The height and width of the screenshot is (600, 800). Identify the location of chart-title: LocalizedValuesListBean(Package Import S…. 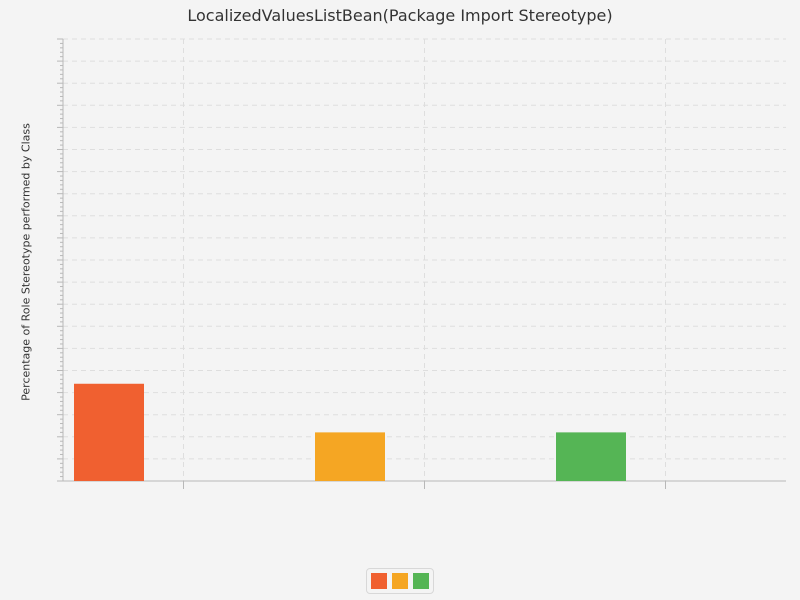
(400, 15).